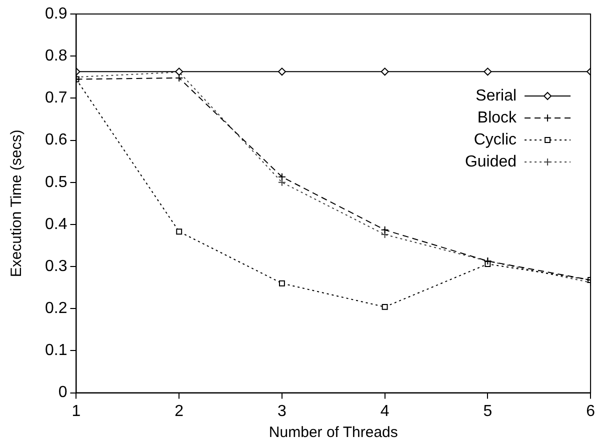 The width and height of the screenshot is (598, 442). I want to click on legend-label: Serial, so click(496, 95).